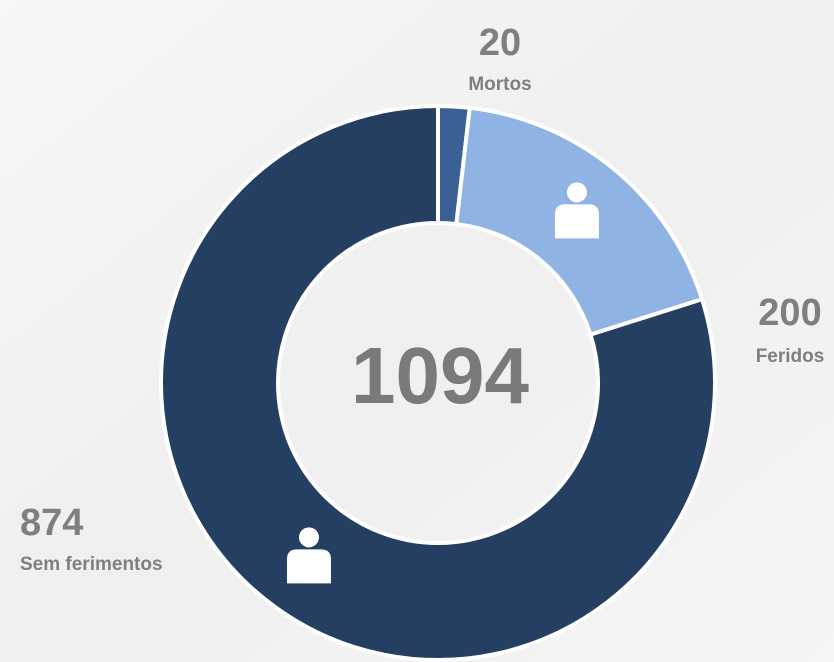  I want to click on center-total: 1094, so click(440, 375).